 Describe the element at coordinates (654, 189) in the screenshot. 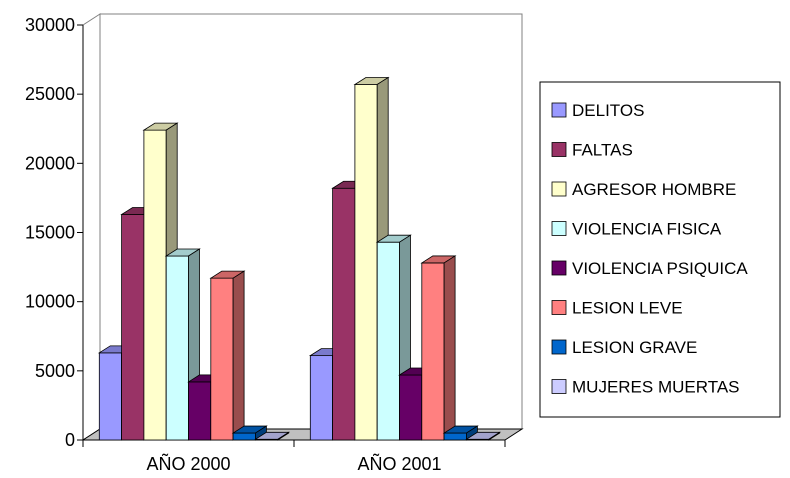

I see `legend-label: AGRESOR HOMBRE` at that location.